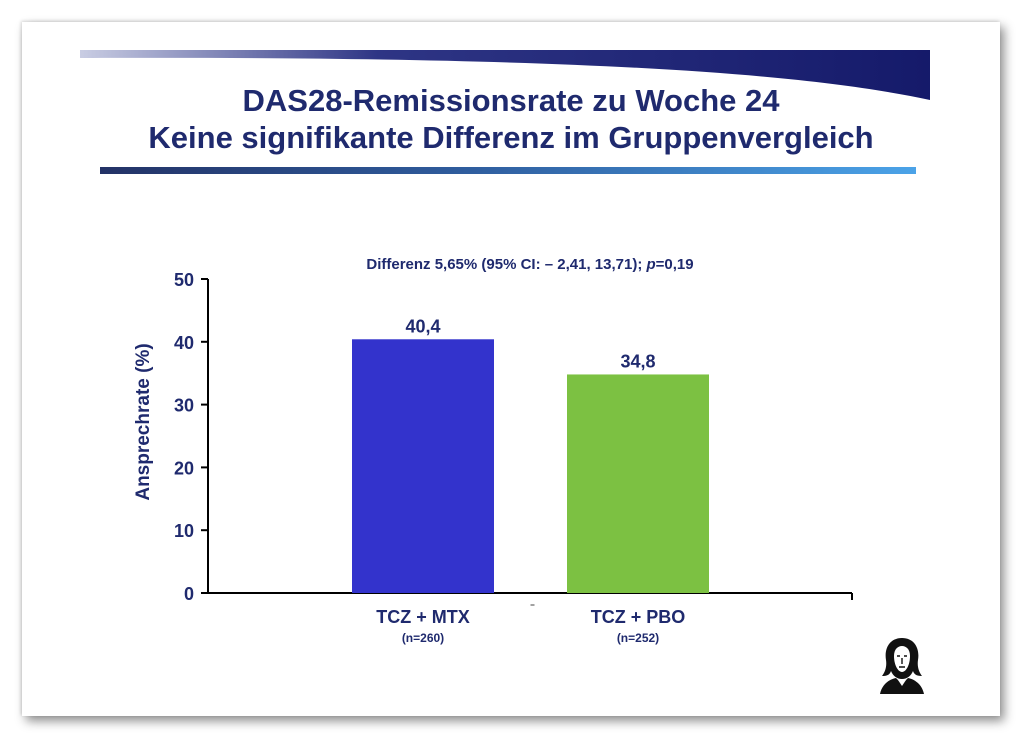 The image size is (1024, 741). What do you see at coordinates (638, 638) in the screenshot?
I see `x-category-sublabel: (n=252)` at bounding box center [638, 638].